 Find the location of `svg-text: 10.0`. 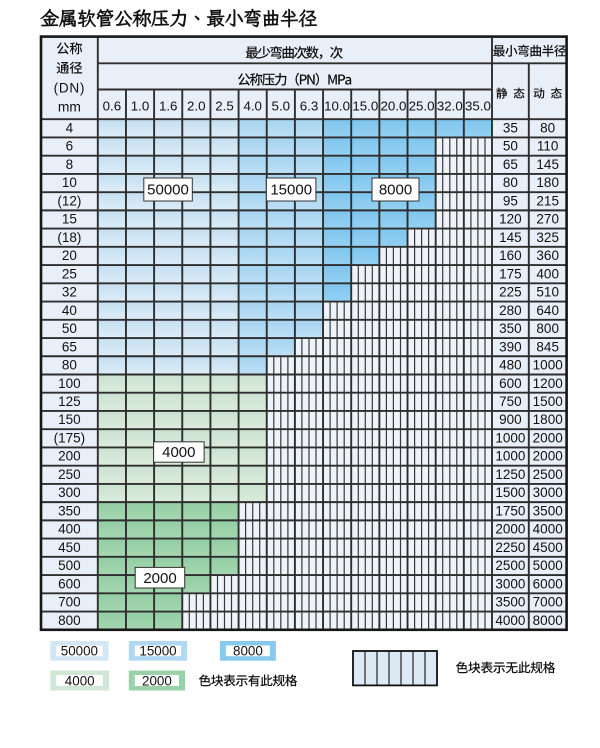

svg-text: 10.0 is located at coordinates (337, 106).